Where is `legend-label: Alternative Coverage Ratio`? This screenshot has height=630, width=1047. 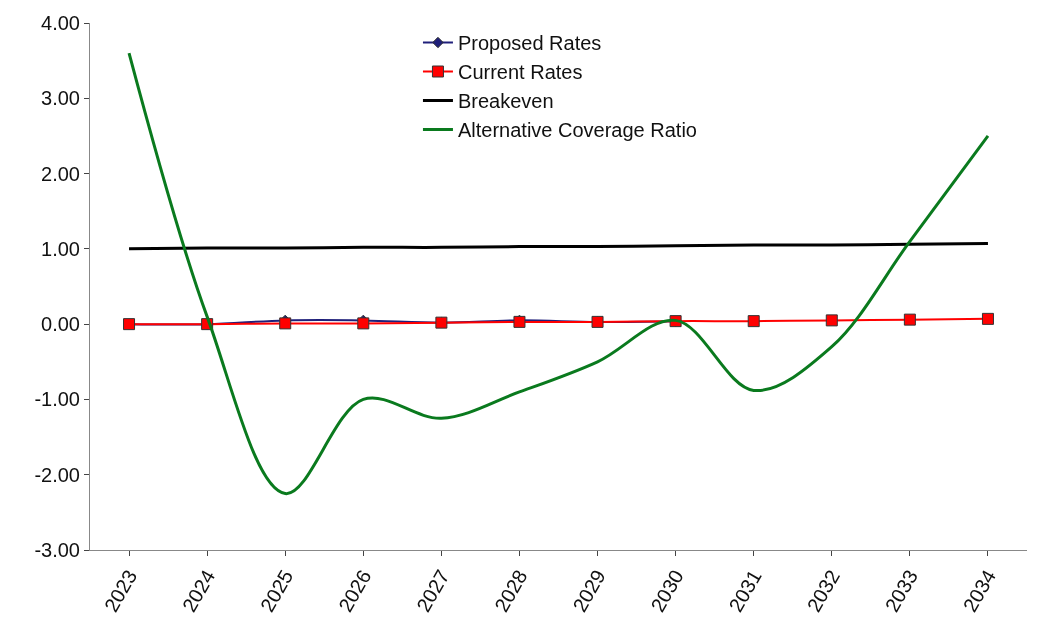 legend-label: Alternative Coverage Ratio is located at coordinates (577, 130).